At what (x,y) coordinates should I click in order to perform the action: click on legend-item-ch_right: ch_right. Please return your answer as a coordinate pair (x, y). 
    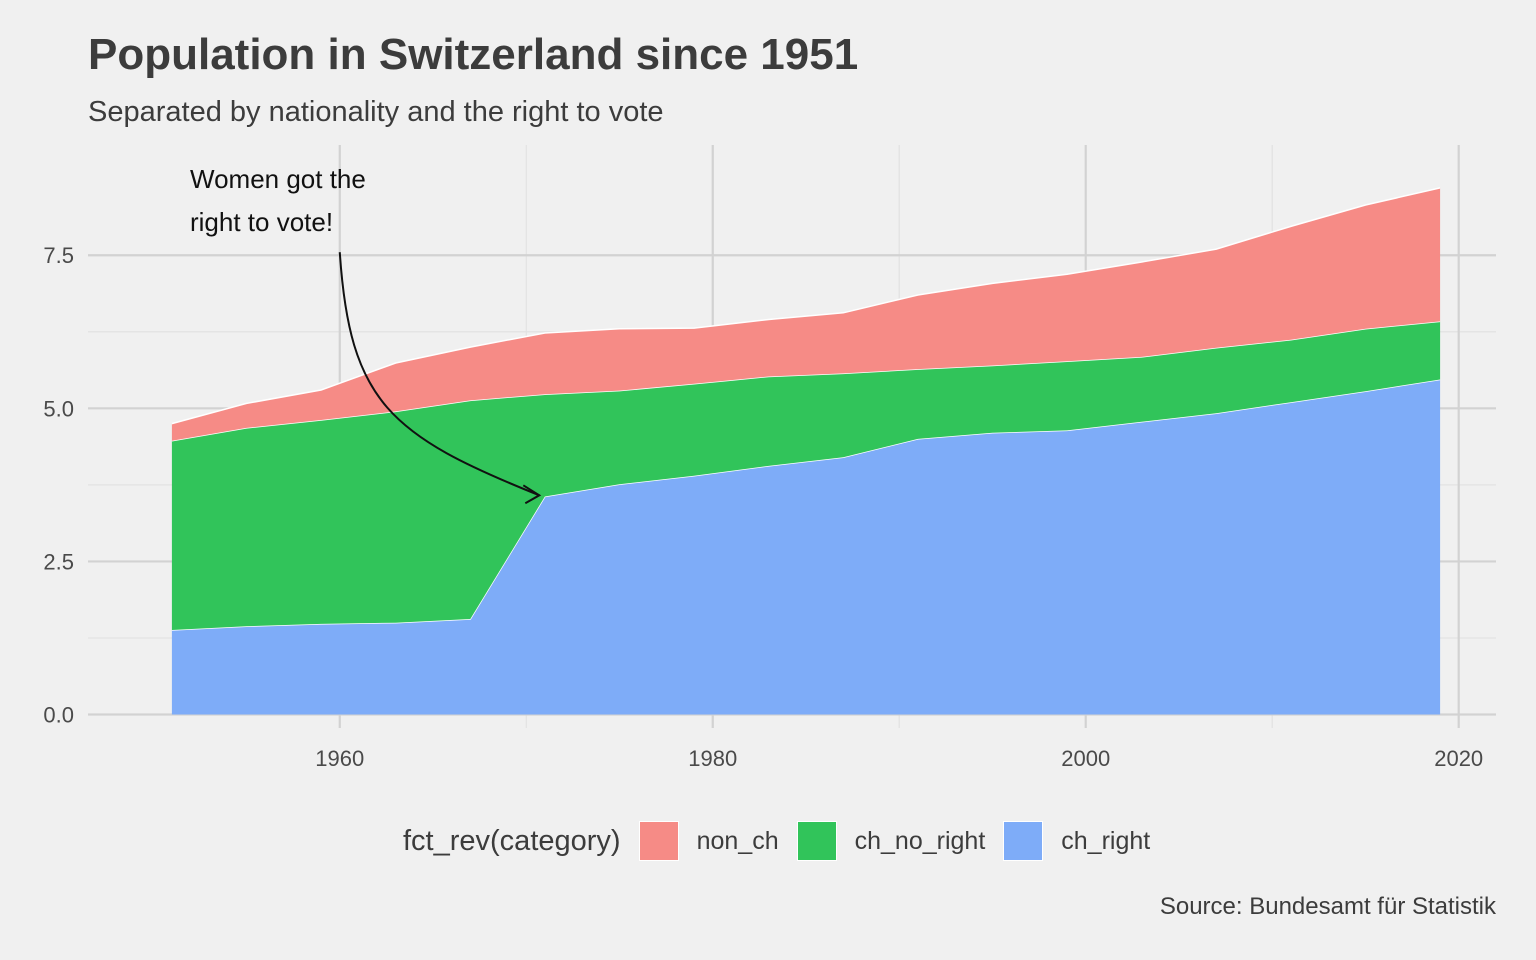
    Looking at the image, I should click on (1076, 841).